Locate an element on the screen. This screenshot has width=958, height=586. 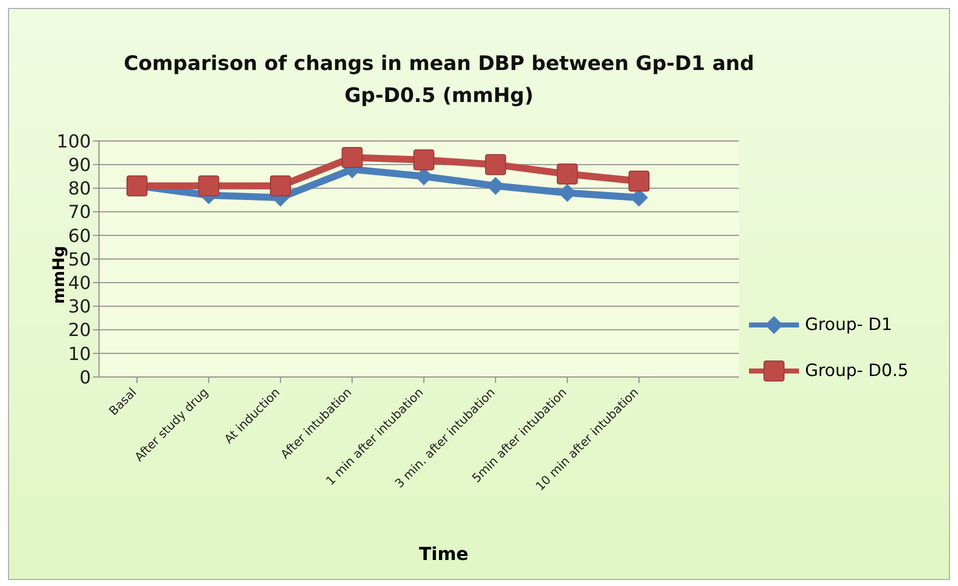
y-tick-label: 40 is located at coordinates (79, 283).